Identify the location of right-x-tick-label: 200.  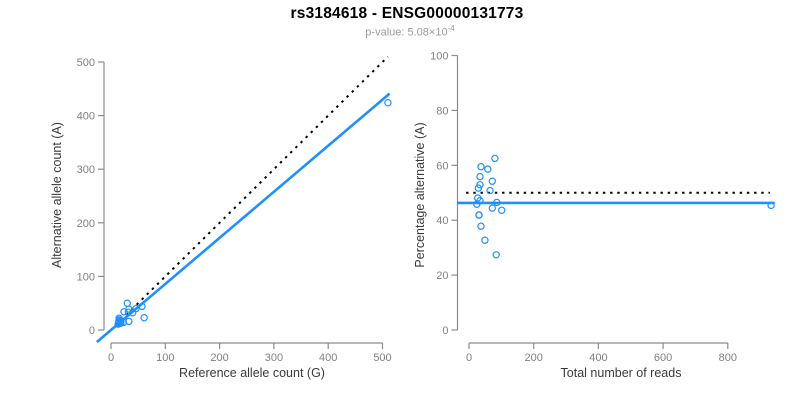
(534, 358).